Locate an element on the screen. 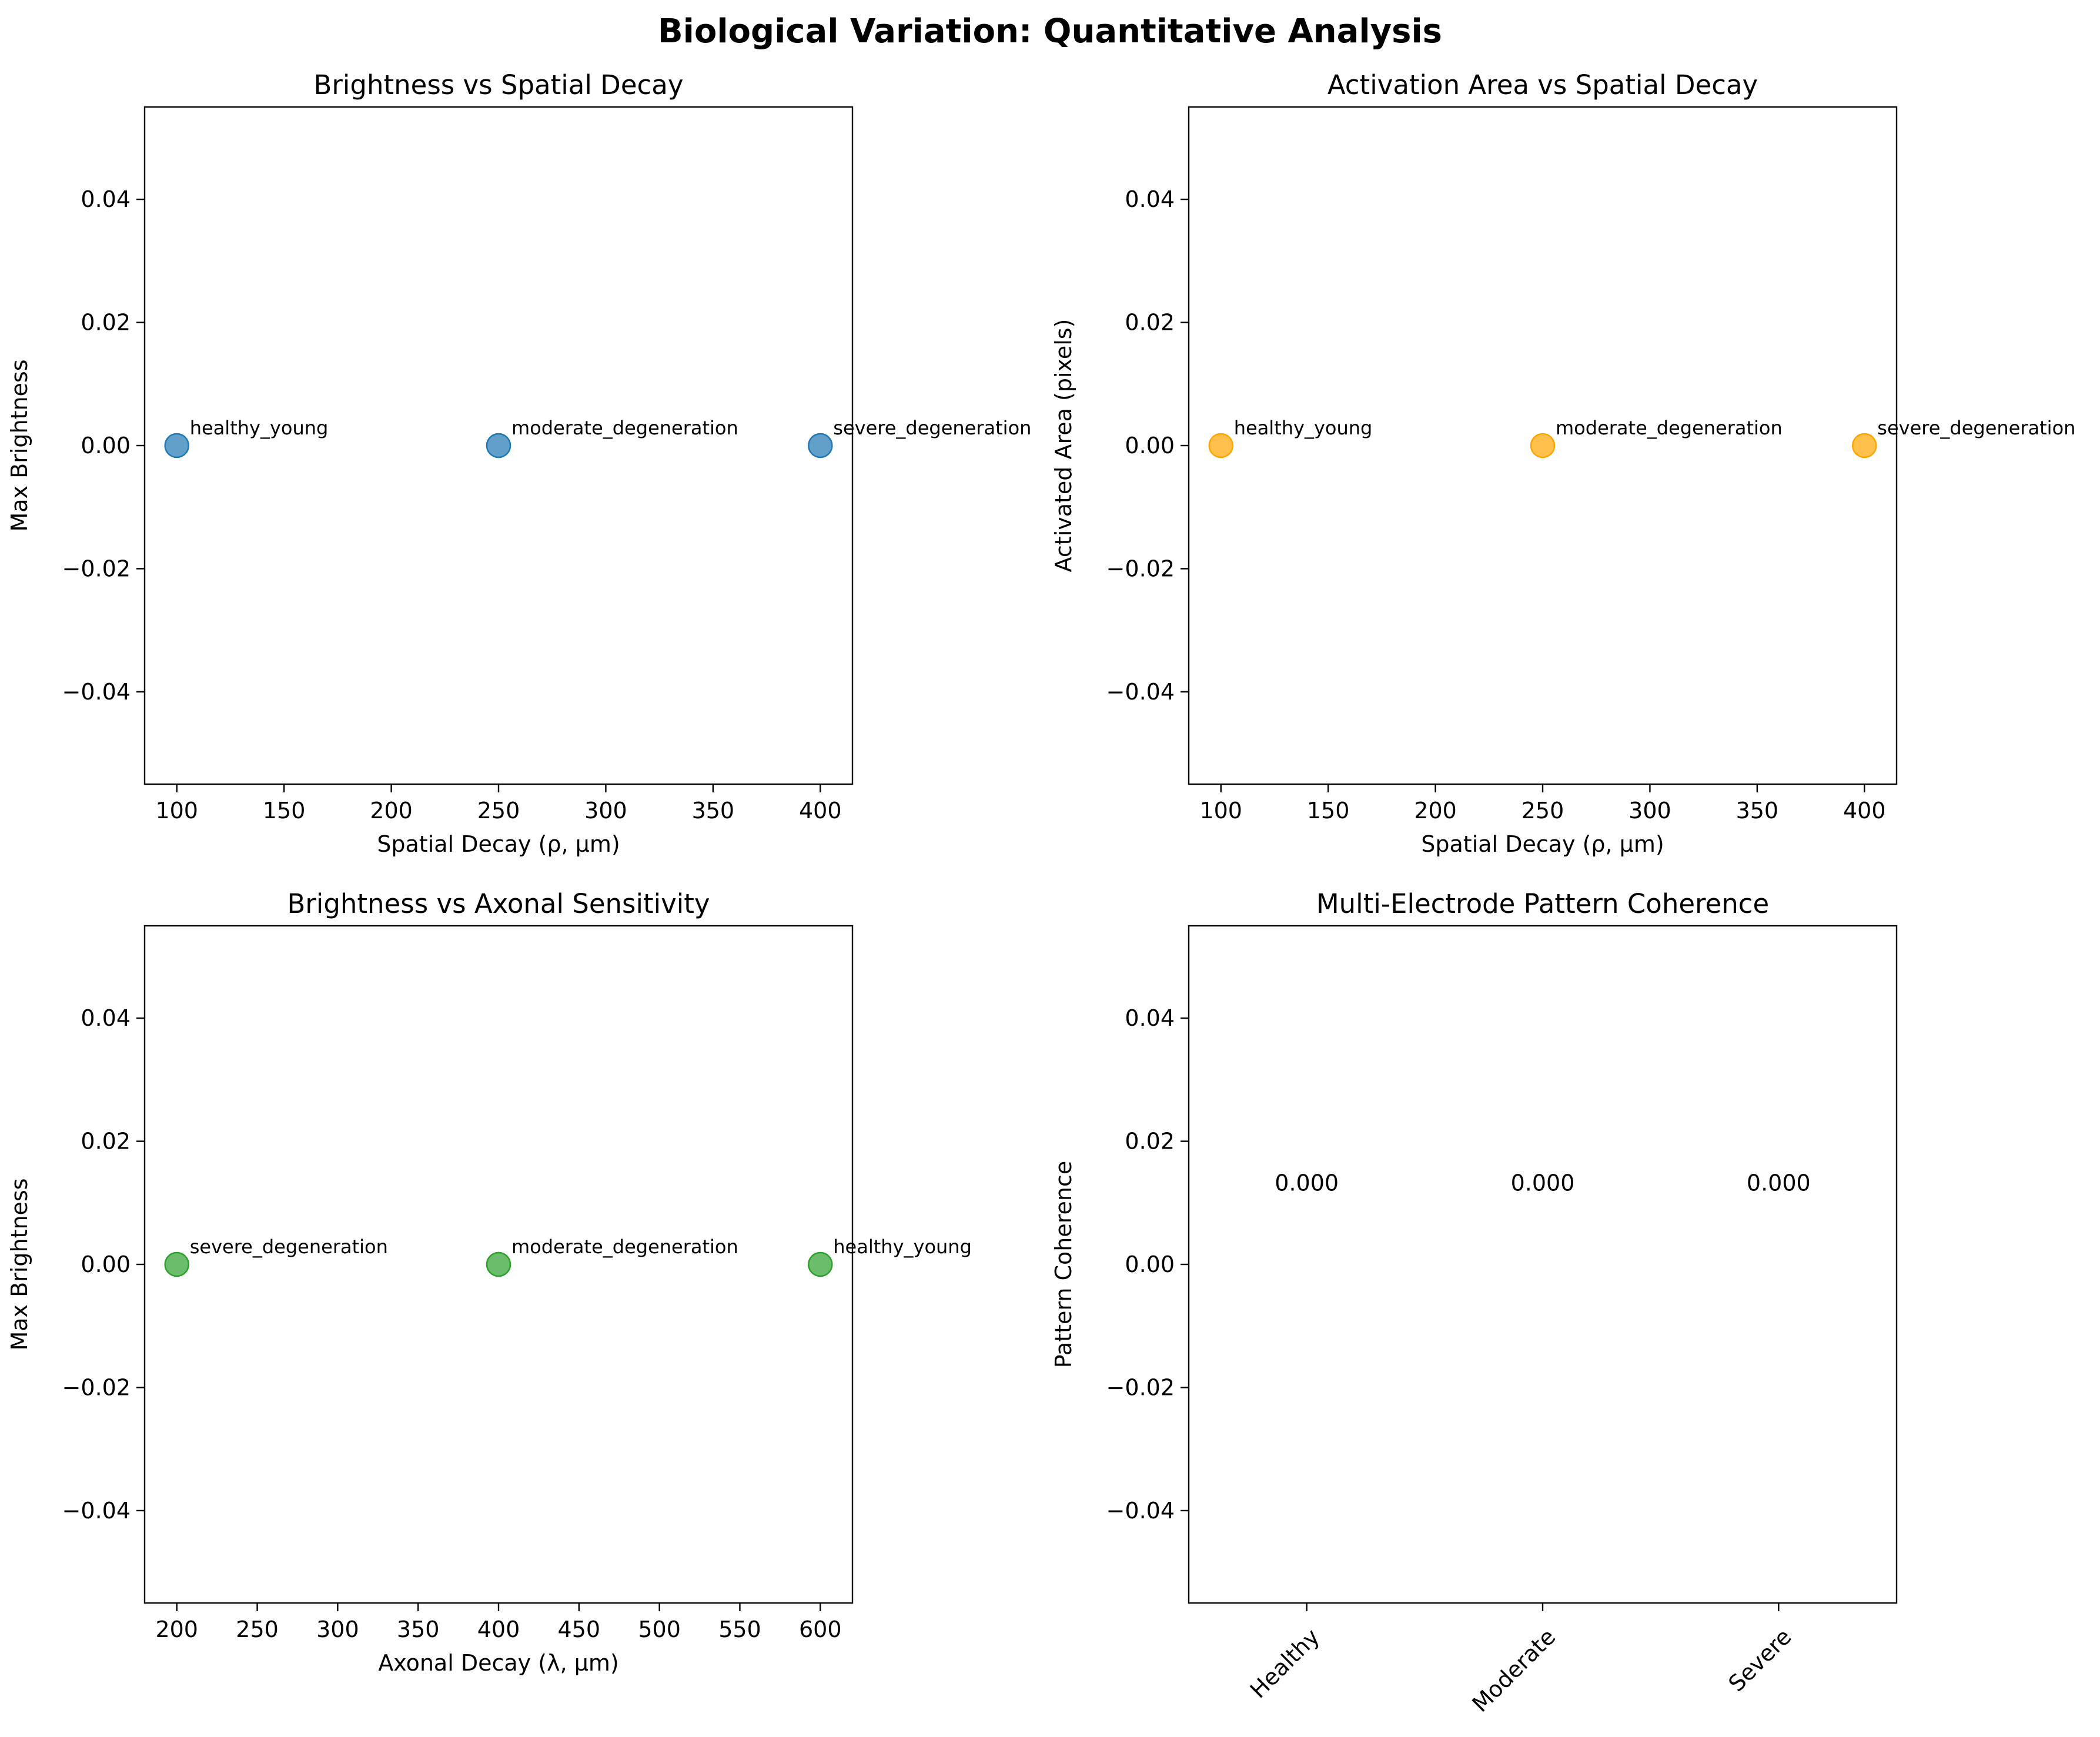 This screenshot has height=1737, width=2100. subplot-title: Multi-Electrode Pattern Coherence is located at coordinates (1542, 903).